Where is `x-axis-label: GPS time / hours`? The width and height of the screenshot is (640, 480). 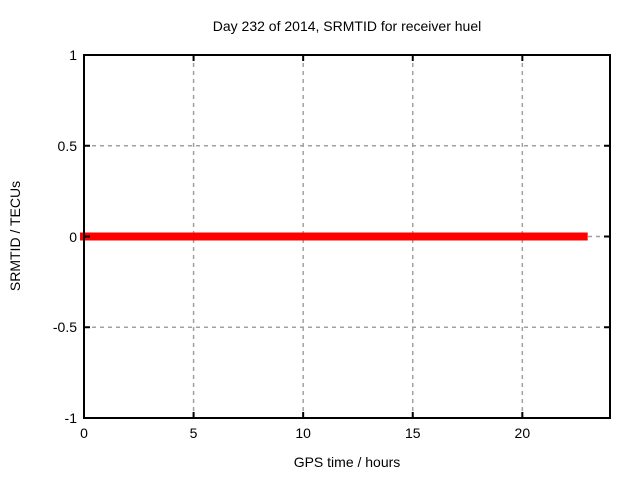
x-axis-label: GPS time / hours is located at coordinates (347, 462).